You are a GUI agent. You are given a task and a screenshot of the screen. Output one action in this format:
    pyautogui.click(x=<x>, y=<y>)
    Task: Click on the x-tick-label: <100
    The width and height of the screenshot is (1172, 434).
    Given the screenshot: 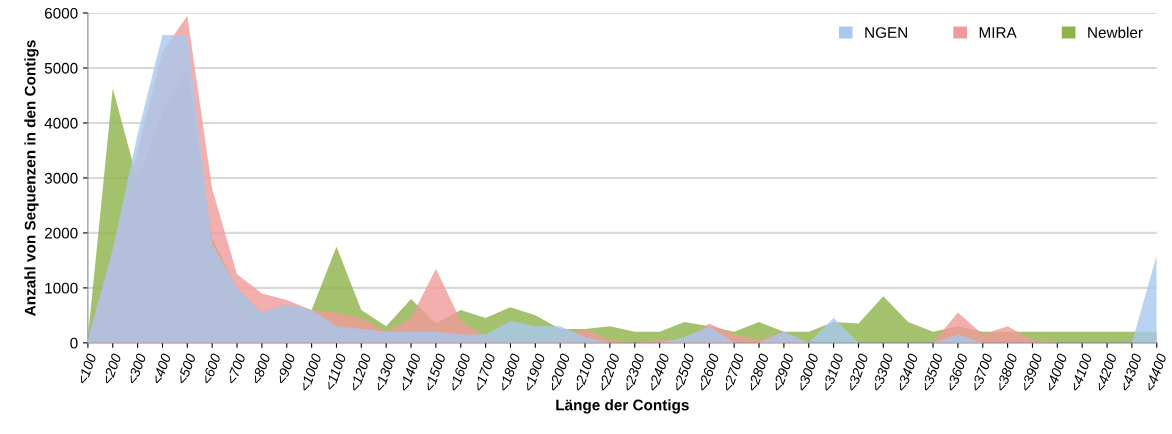 What is the action you would take?
    pyautogui.click(x=87, y=368)
    